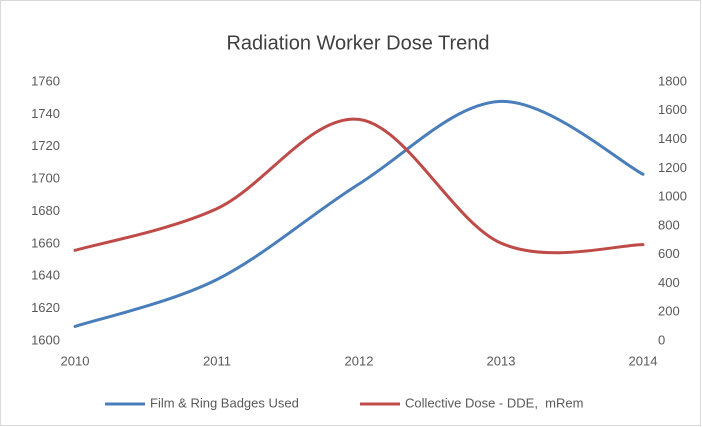  Describe the element at coordinates (45, 145) in the screenshot. I see `y-tick-label: 1720` at that location.